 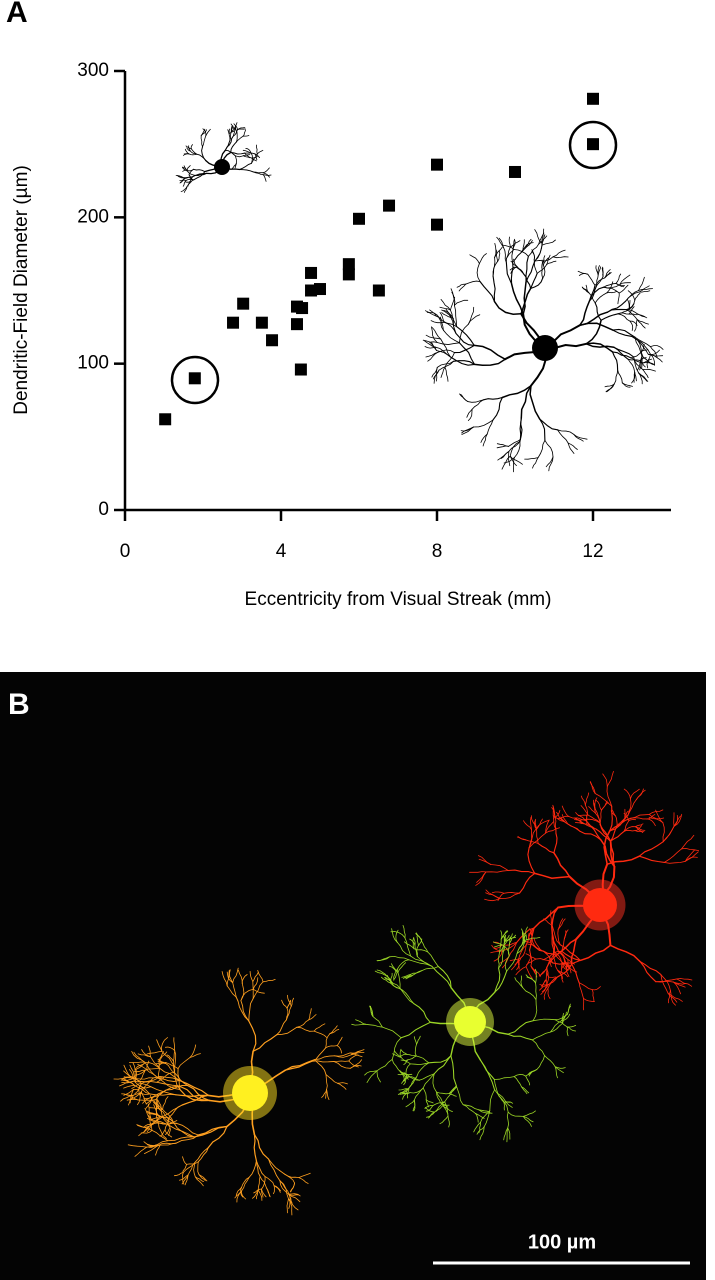 I want to click on y-tick-label: 200, so click(x=93, y=216).